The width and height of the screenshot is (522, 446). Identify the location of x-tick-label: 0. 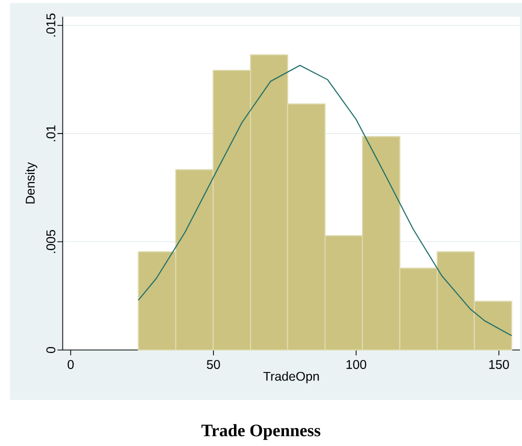
(71, 364).